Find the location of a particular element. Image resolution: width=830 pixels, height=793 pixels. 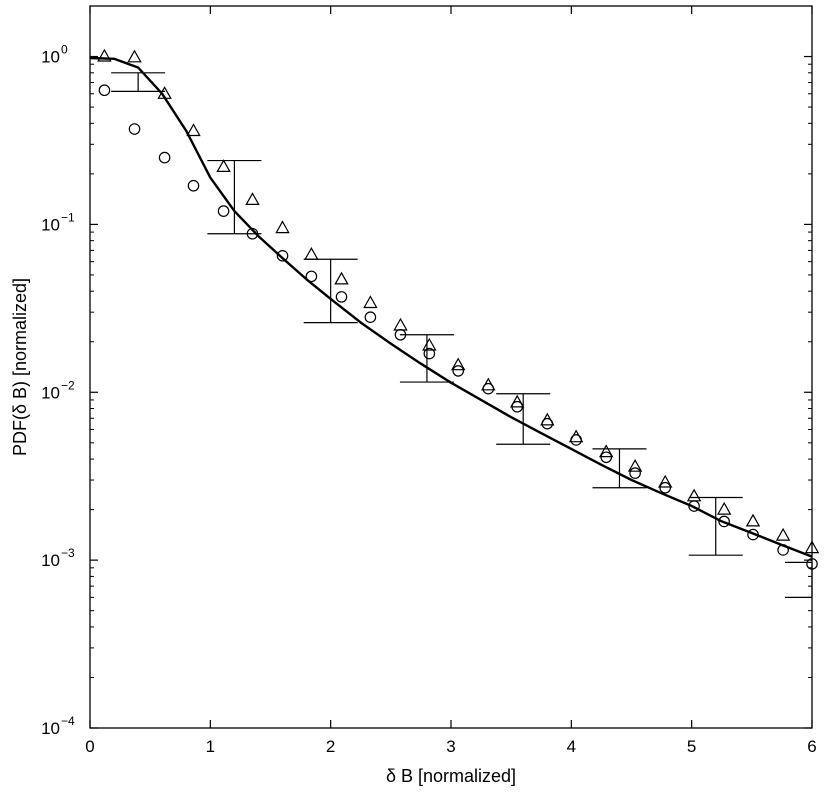

x-tick-label: 2 is located at coordinates (330, 746).